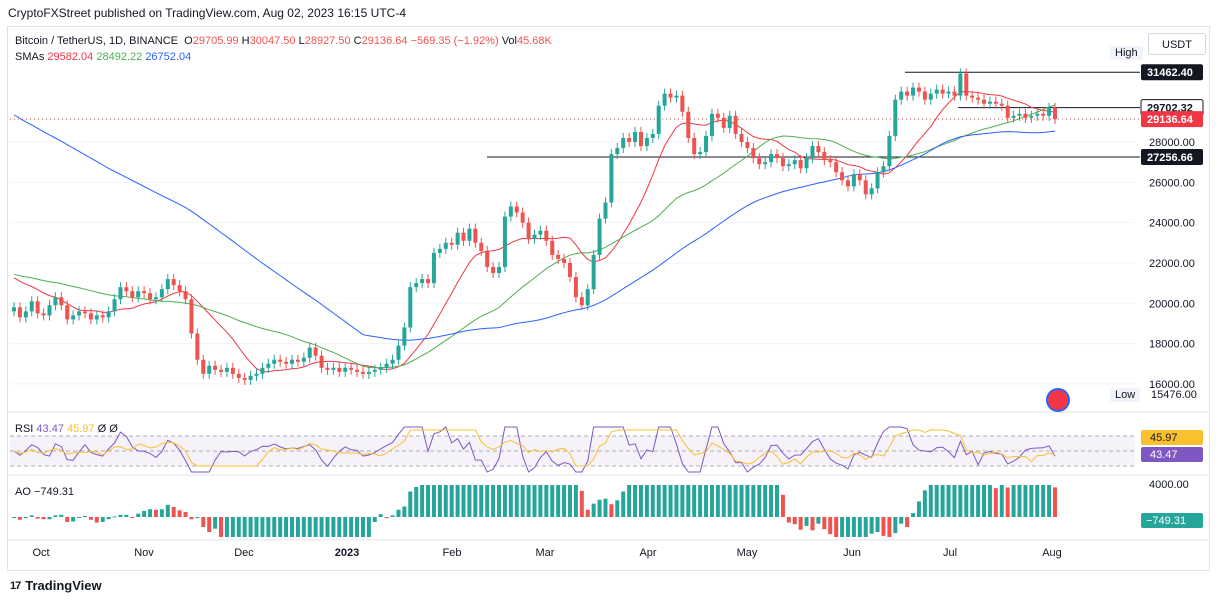  What do you see at coordinates (168, 57) in the screenshot?
I see `sma-200-value: 26752.04` at bounding box center [168, 57].